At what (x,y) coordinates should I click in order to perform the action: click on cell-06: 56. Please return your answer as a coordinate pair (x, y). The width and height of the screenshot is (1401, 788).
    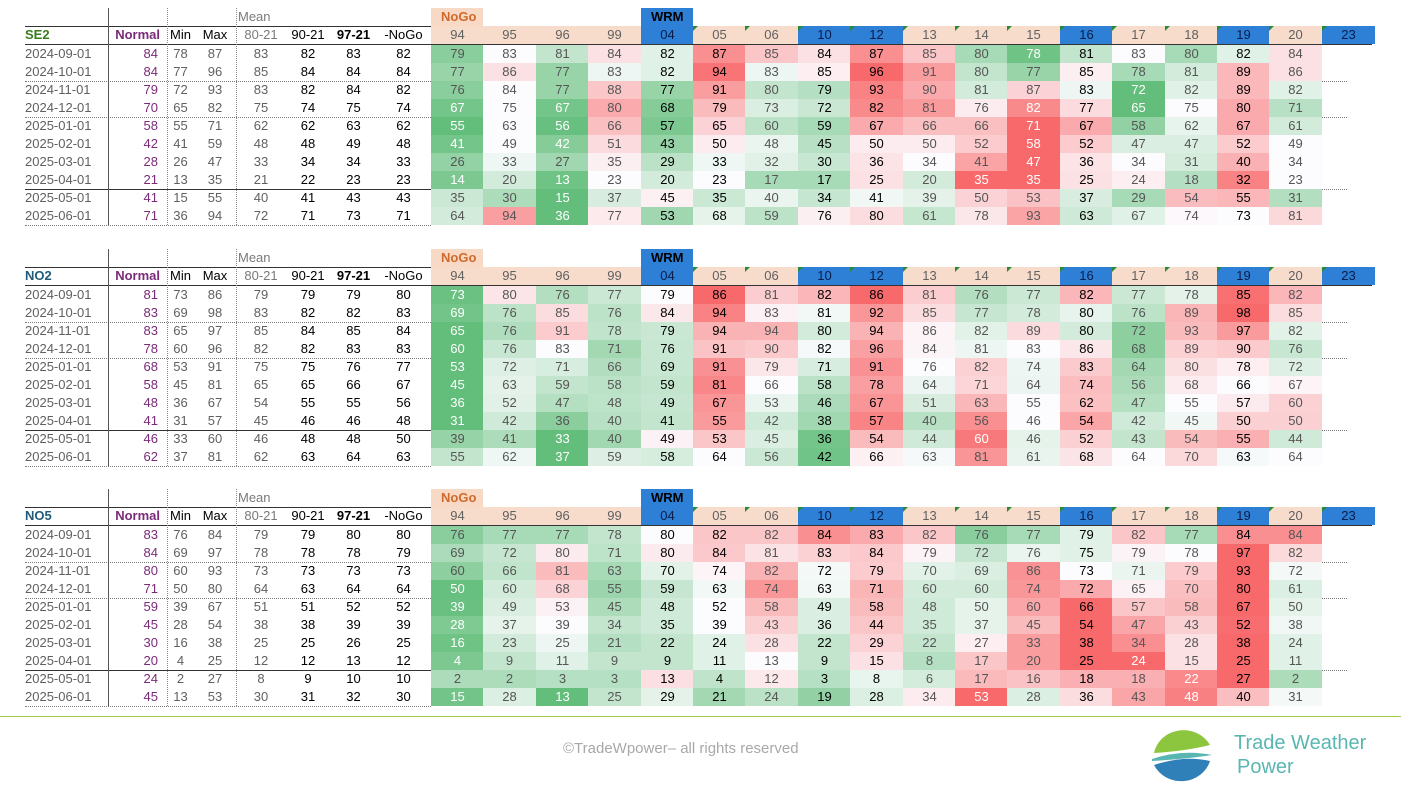
    Looking at the image, I should click on (771, 457).